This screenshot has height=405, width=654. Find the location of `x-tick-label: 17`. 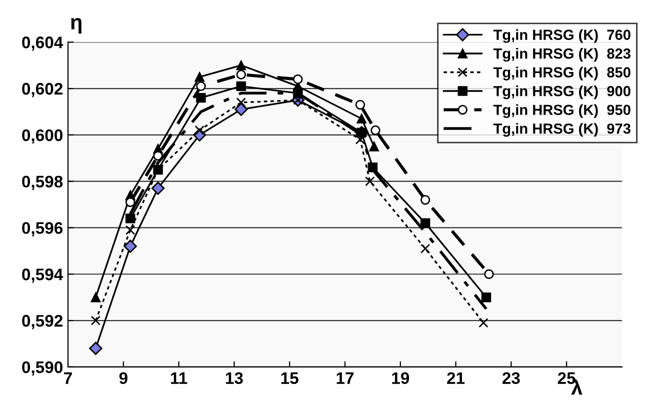

x-tick-label: 17 is located at coordinates (345, 378).